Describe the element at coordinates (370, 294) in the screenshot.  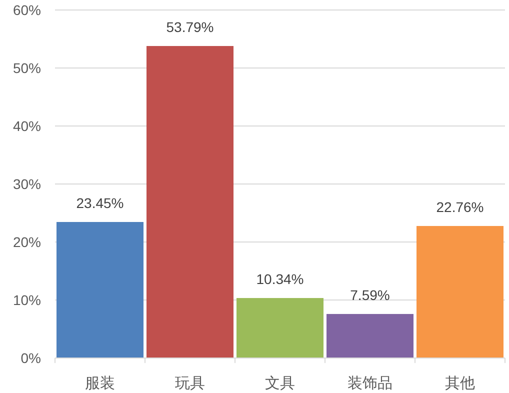
I see `data-label: 7.59%` at that location.